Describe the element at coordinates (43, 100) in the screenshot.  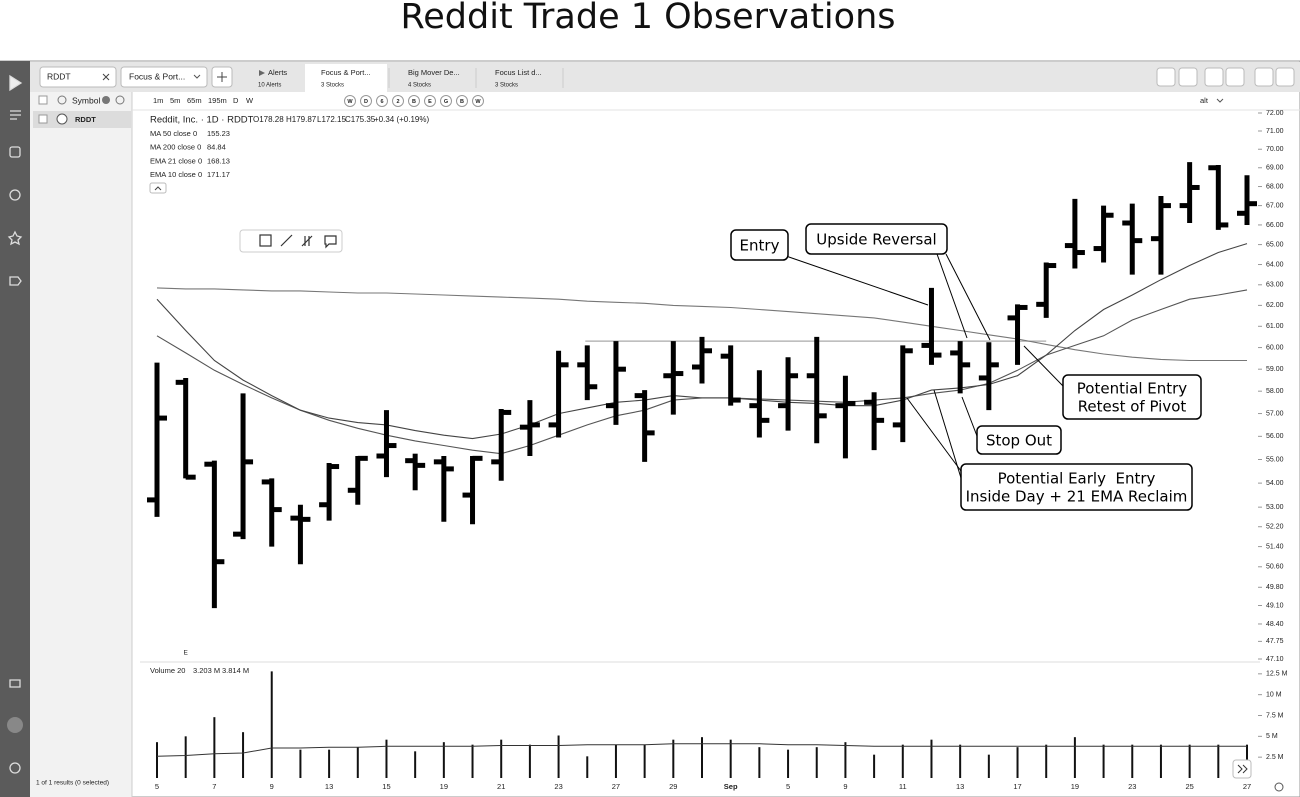
I see `select-all-checkbox` at that location.